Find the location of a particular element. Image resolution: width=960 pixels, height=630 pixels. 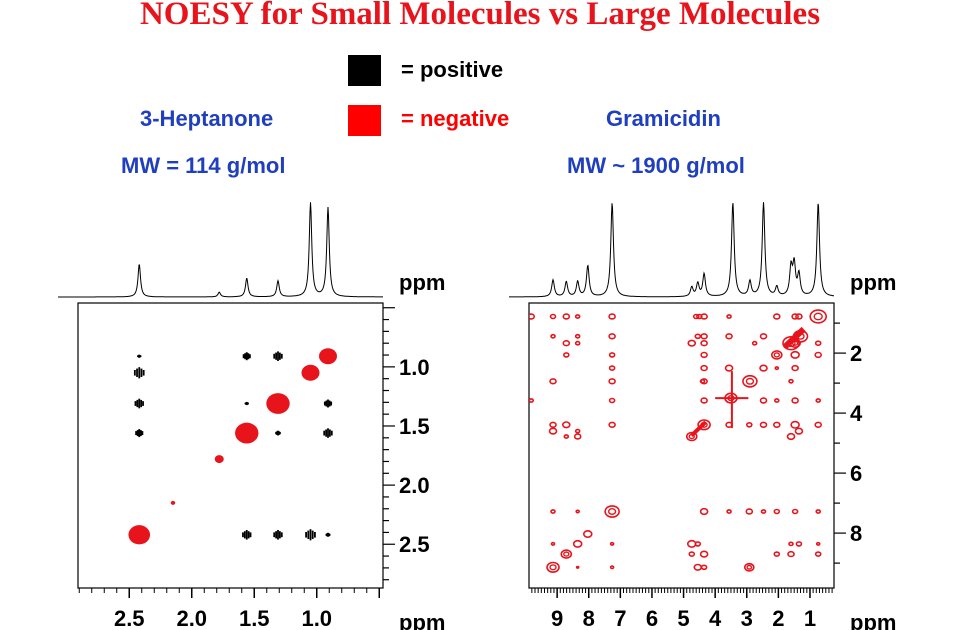

y-tick-label: 2 is located at coordinates (856, 353).